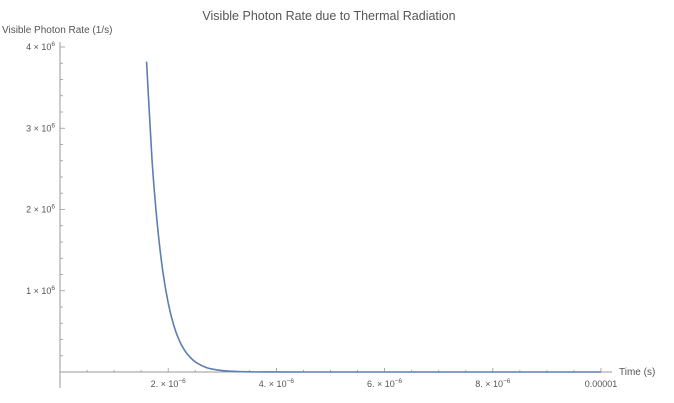 The height and width of the screenshot is (403, 674). What do you see at coordinates (40, 127) in the screenshot?
I see `y-tick-label: 3 × 10⁶` at bounding box center [40, 127].